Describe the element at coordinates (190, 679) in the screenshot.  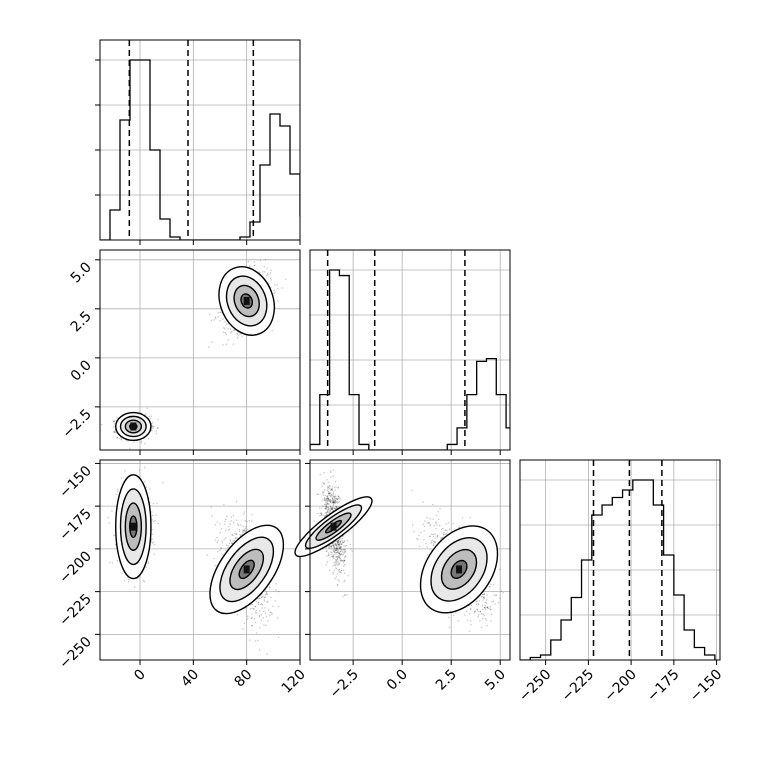
I see `x-tick-label-p0: 40` at that location.